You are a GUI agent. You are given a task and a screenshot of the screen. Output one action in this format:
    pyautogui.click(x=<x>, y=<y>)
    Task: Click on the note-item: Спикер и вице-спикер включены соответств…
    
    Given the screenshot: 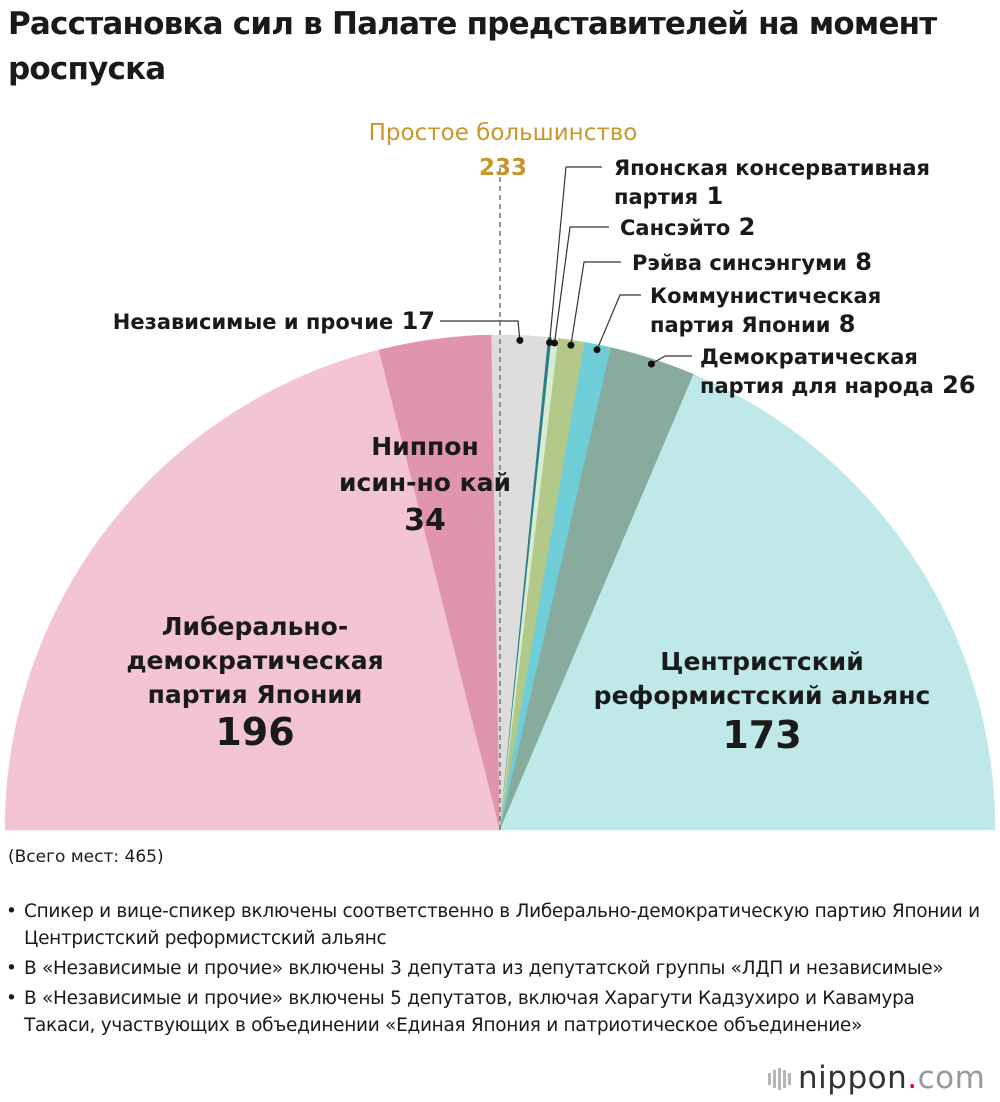 What is the action you would take?
    pyautogui.click(x=493, y=925)
    